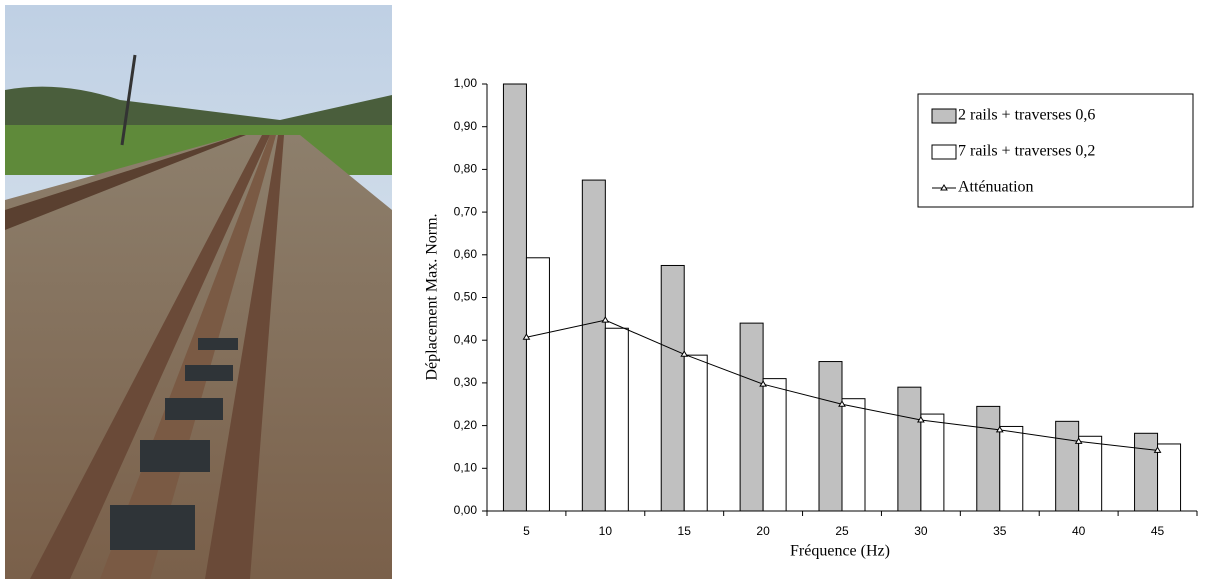 This screenshot has width=1212, height=584. Describe the element at coordinates (526, 531) in the screenshot. I see `x-tick-label: 5` at that location.